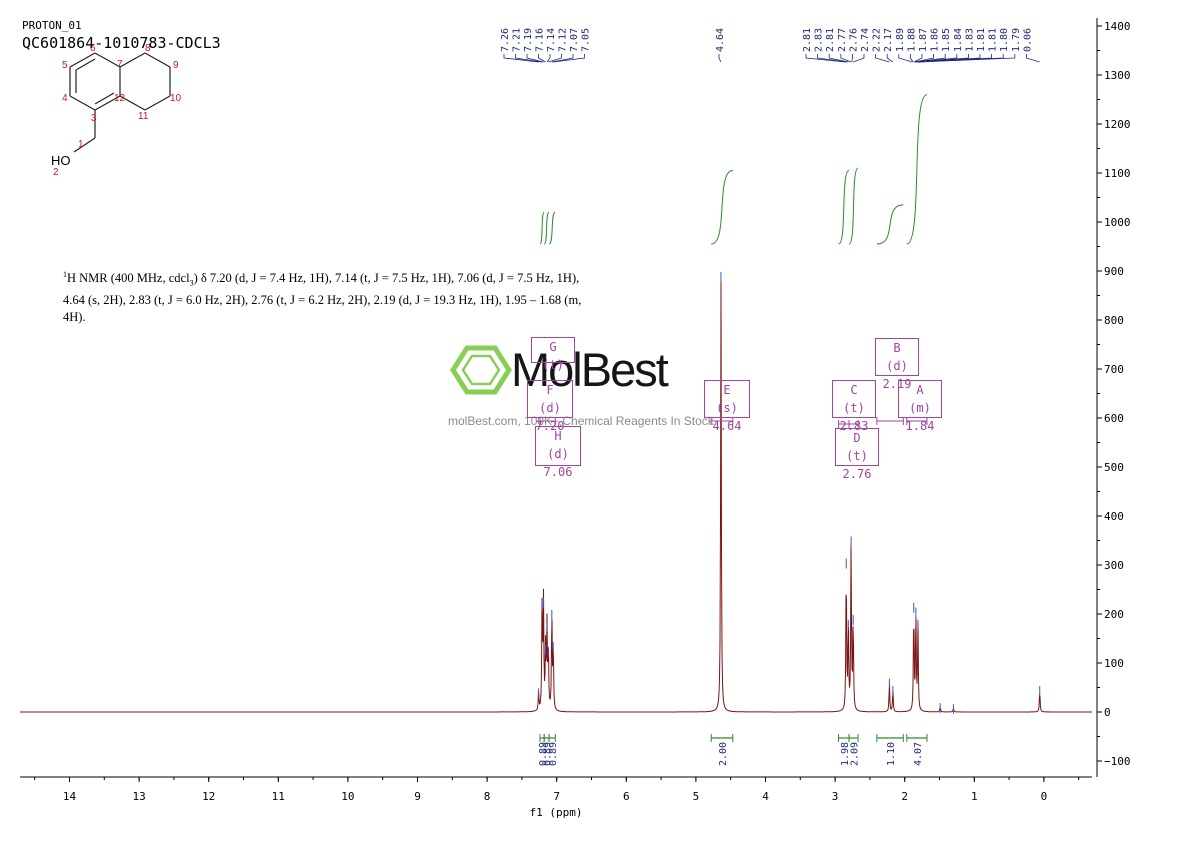 This screenshot has width=1190, height=841. Describe the element at coordinates (586, 40) in the screenshot. I see `peak-label: 7.05` at that location.